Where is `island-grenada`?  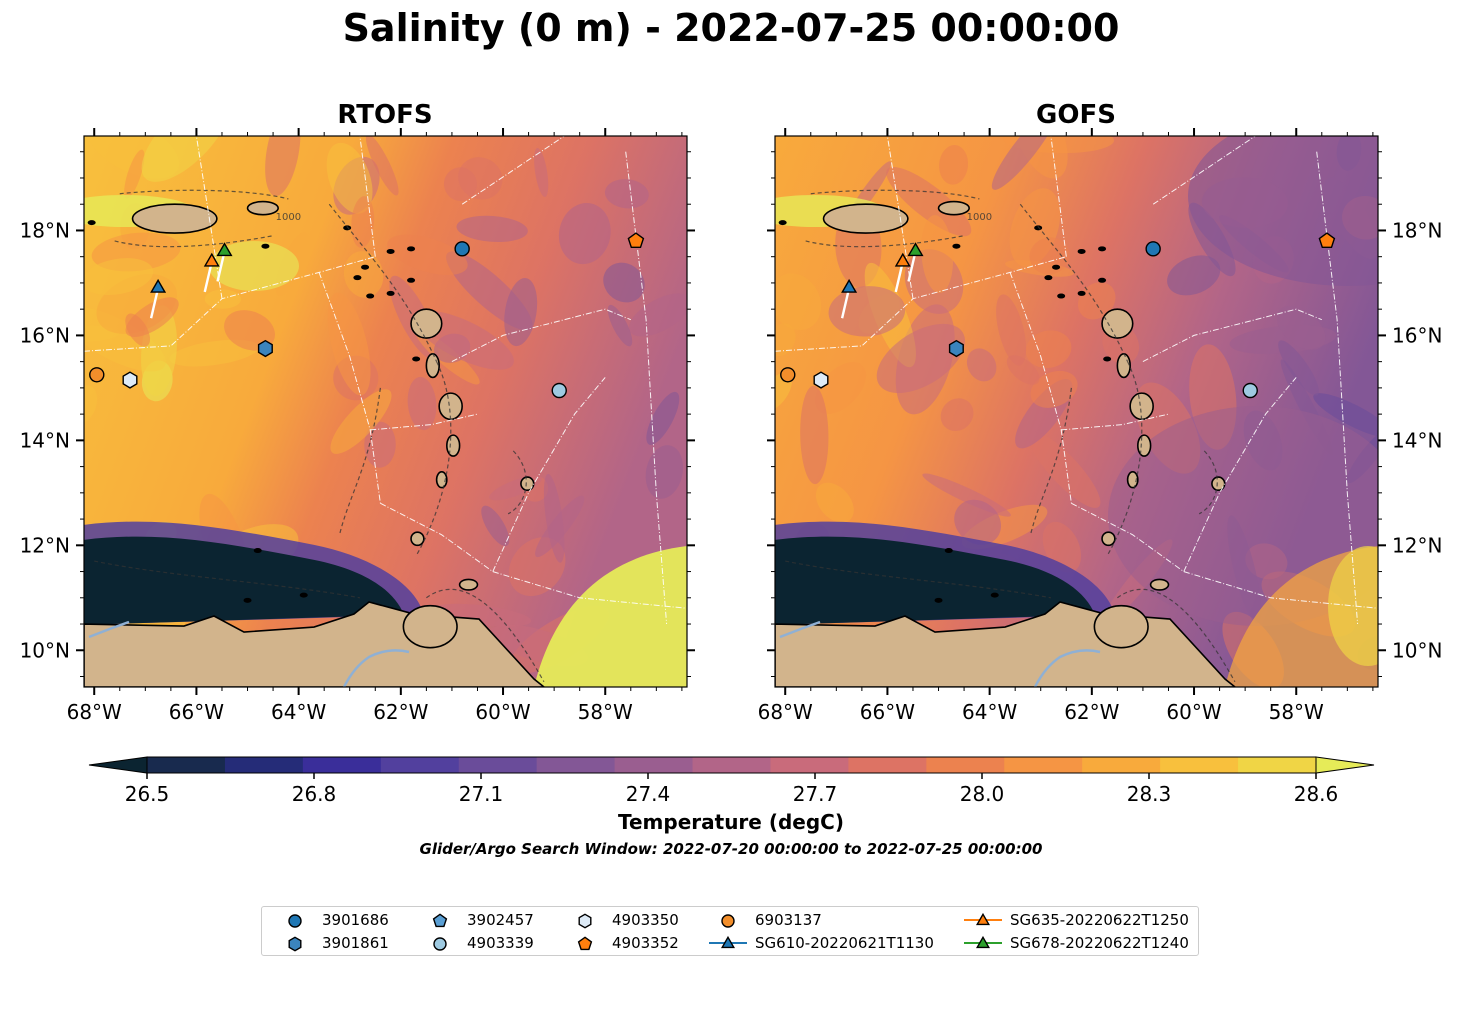
island-grenada is located at coordinates (417, 539).